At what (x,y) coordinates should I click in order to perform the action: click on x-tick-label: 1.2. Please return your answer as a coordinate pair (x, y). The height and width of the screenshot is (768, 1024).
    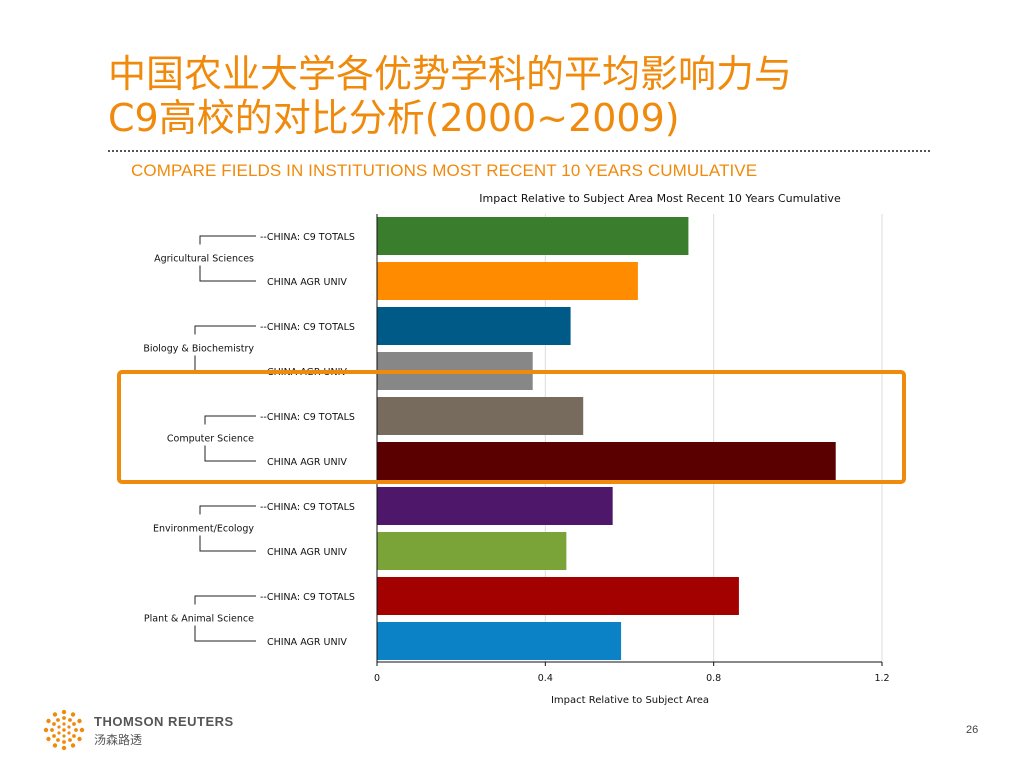
    Looking at the image, I should click on (881, 678).